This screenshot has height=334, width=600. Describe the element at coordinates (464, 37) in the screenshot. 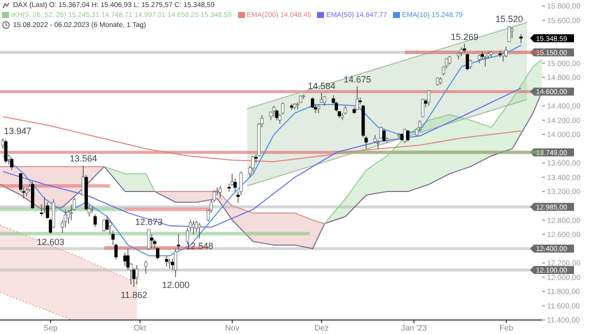

I see `annotation: 15.269` at that location.